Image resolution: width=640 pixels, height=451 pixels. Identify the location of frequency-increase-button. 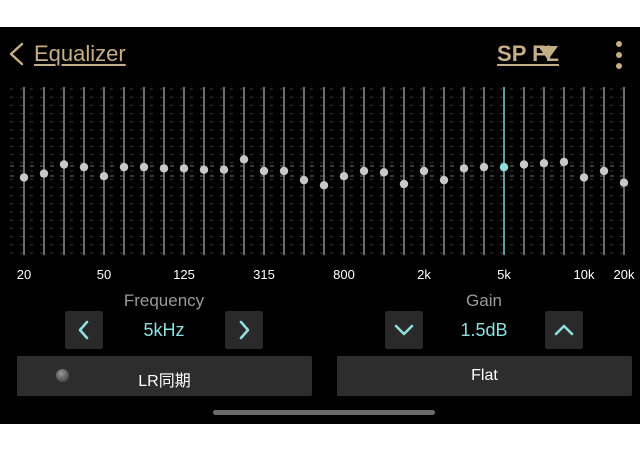
(244, 330).